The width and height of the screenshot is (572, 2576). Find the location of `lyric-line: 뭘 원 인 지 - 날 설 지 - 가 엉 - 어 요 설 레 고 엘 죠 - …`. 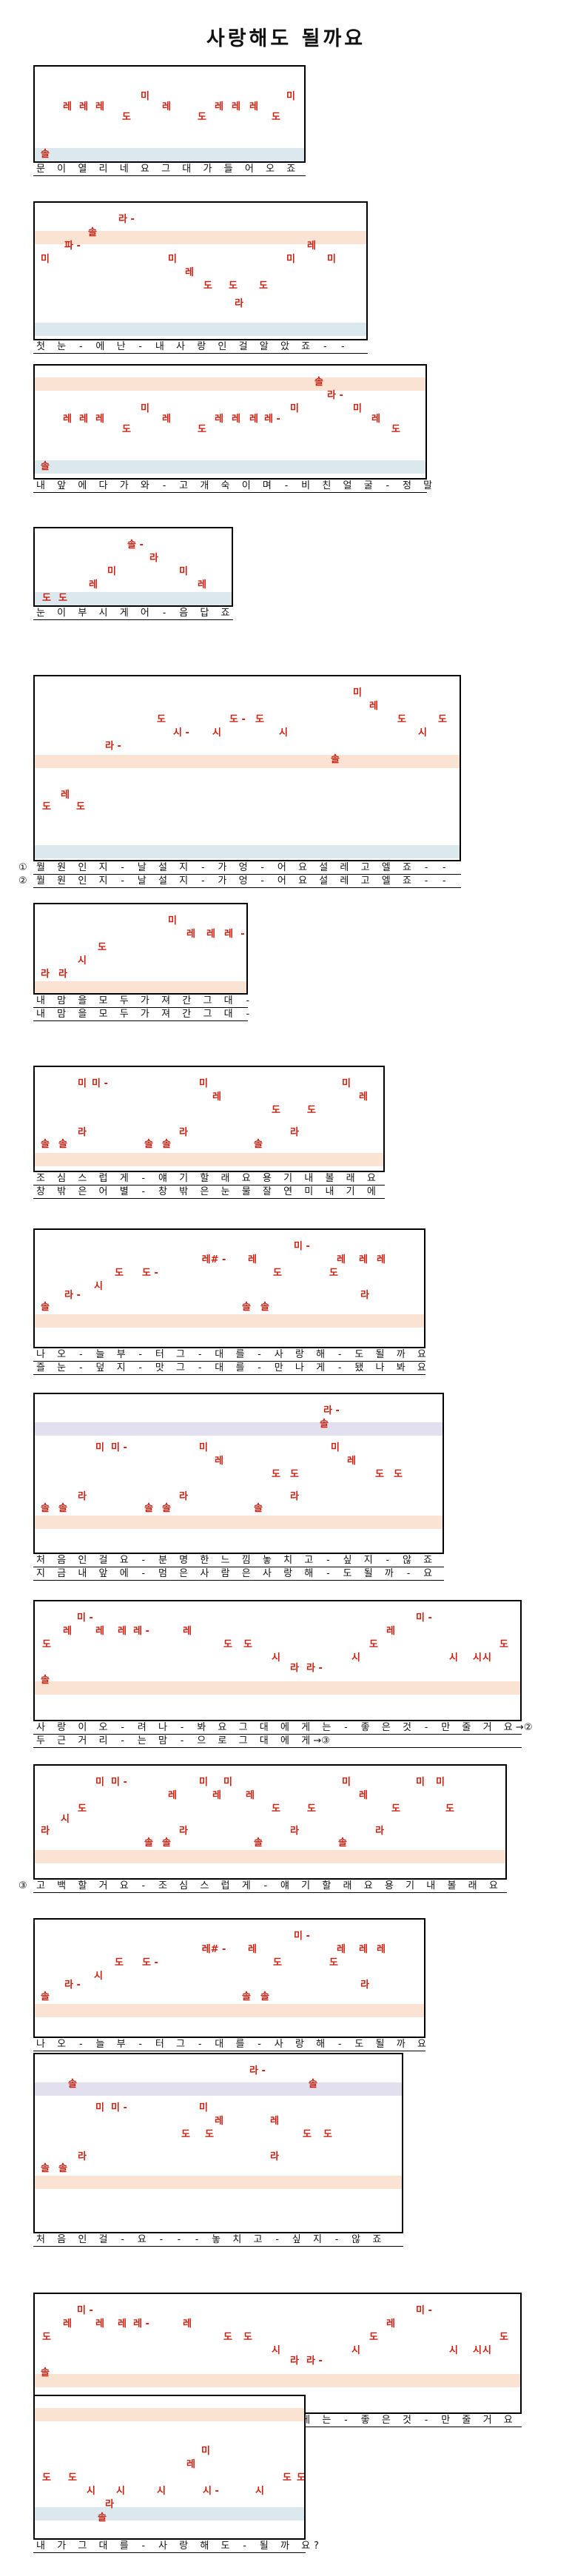

lyric-line: 뭘 원 인 지 - 날 설 지 - 가 엉 - 어 요 설 레 고 엘 죠 - … is located at coordinates (243, 868).